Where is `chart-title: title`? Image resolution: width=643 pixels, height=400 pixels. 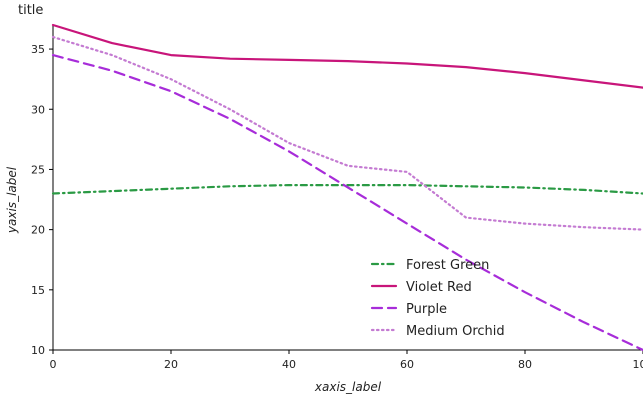 chart-title: title is located at coordinates (30, 10).